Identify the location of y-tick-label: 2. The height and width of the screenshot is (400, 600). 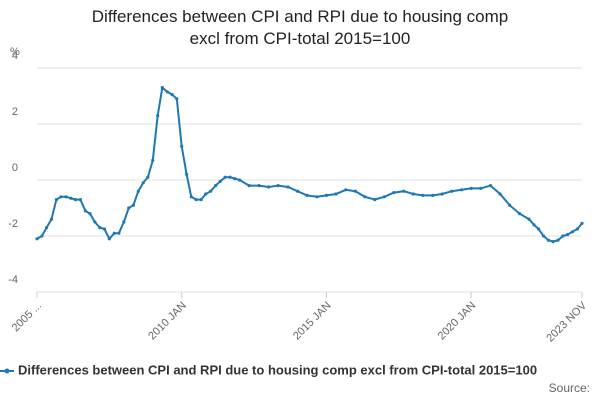
(15, 112).